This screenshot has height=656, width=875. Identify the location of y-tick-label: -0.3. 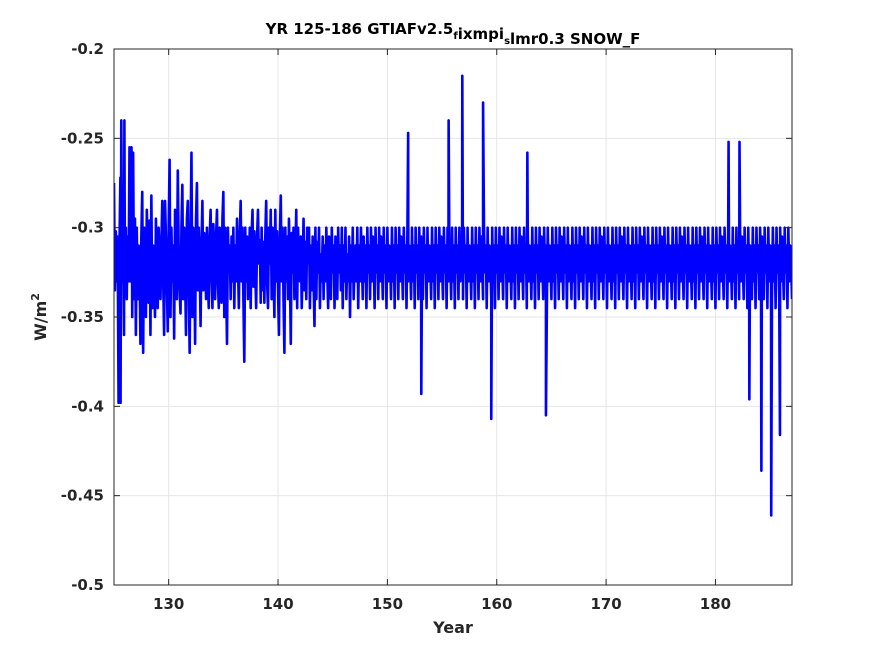
(87, 228).